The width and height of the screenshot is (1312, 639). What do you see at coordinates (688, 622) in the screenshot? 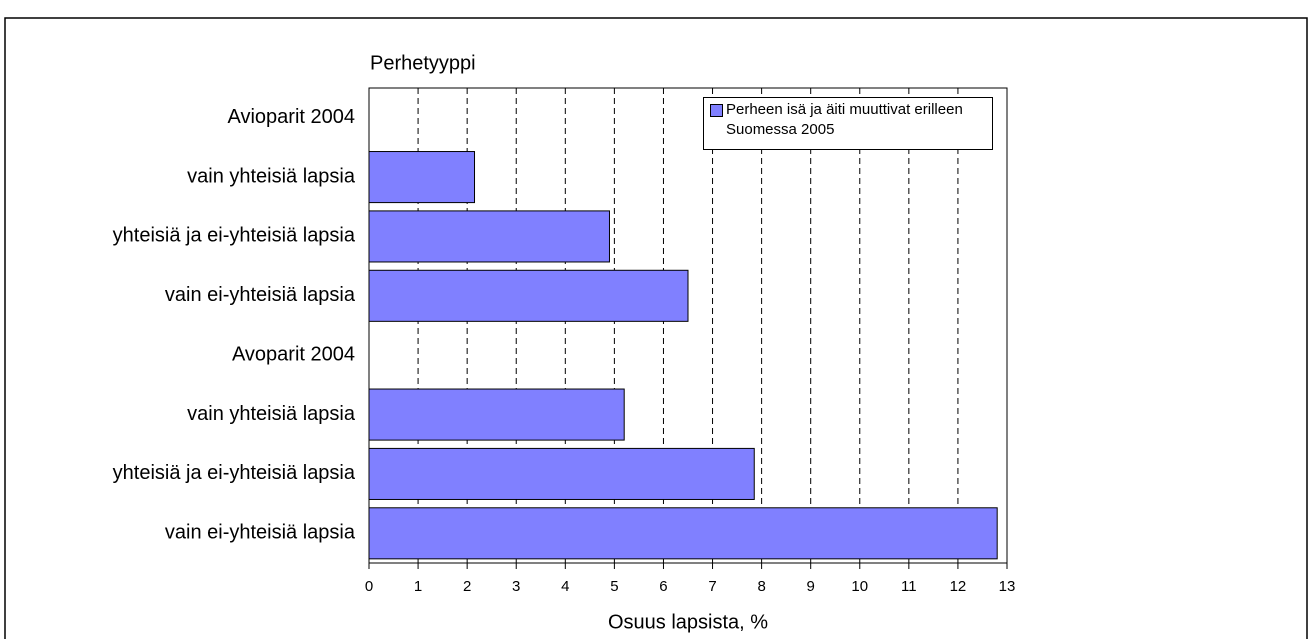
I see `x-axis-label: Osuus lapsista, %` at bounding box center [688, 622].